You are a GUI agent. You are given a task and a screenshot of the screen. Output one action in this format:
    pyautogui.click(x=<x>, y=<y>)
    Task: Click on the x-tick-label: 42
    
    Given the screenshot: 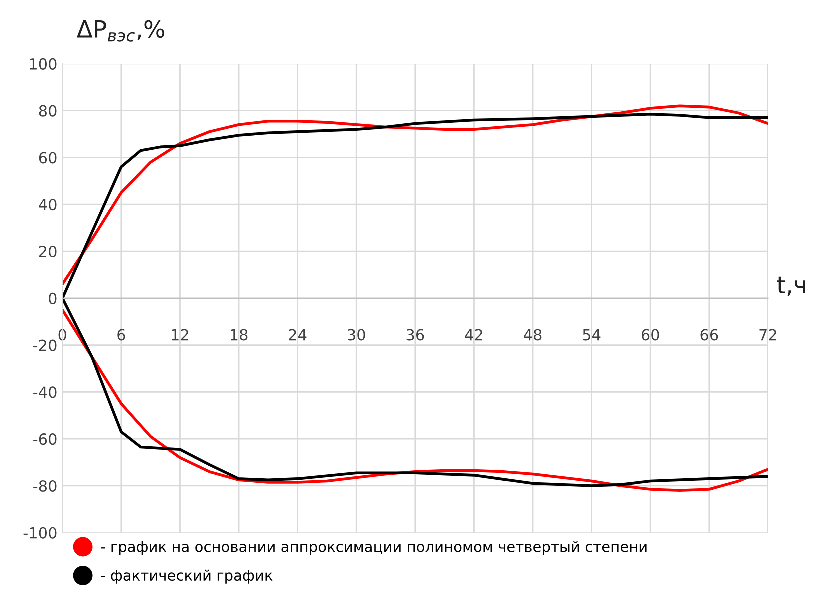 What is the action you would take?
    pyautogui.click(x=473, y=335)
    